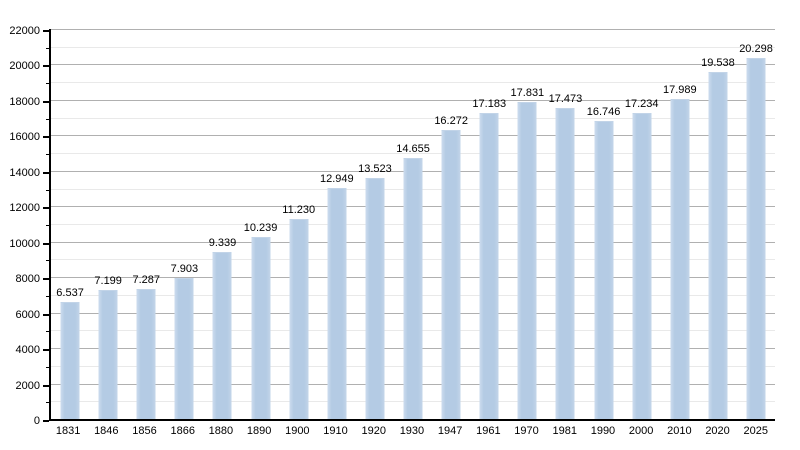  I want to click on bar-slot: 10.239, so click(261, 224).